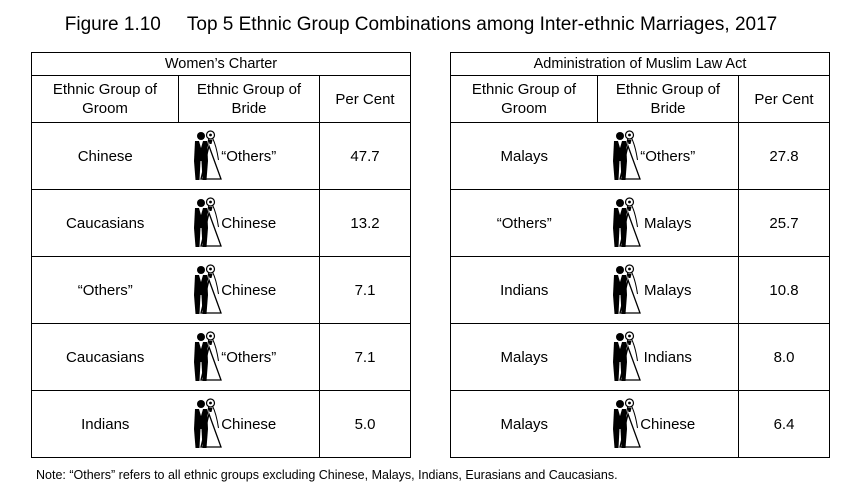  I want to click on groom-cell: Chinese, so click(126, 156).